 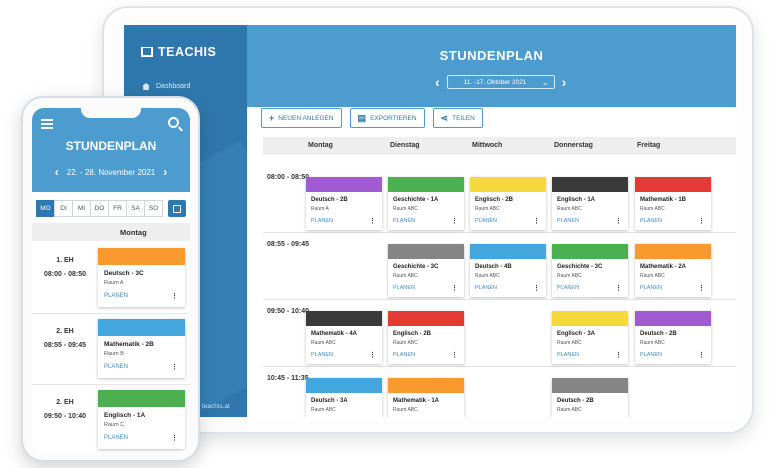 I want to click on lesson-subject: Deutsch - 2B, so click(x=575, y=401).